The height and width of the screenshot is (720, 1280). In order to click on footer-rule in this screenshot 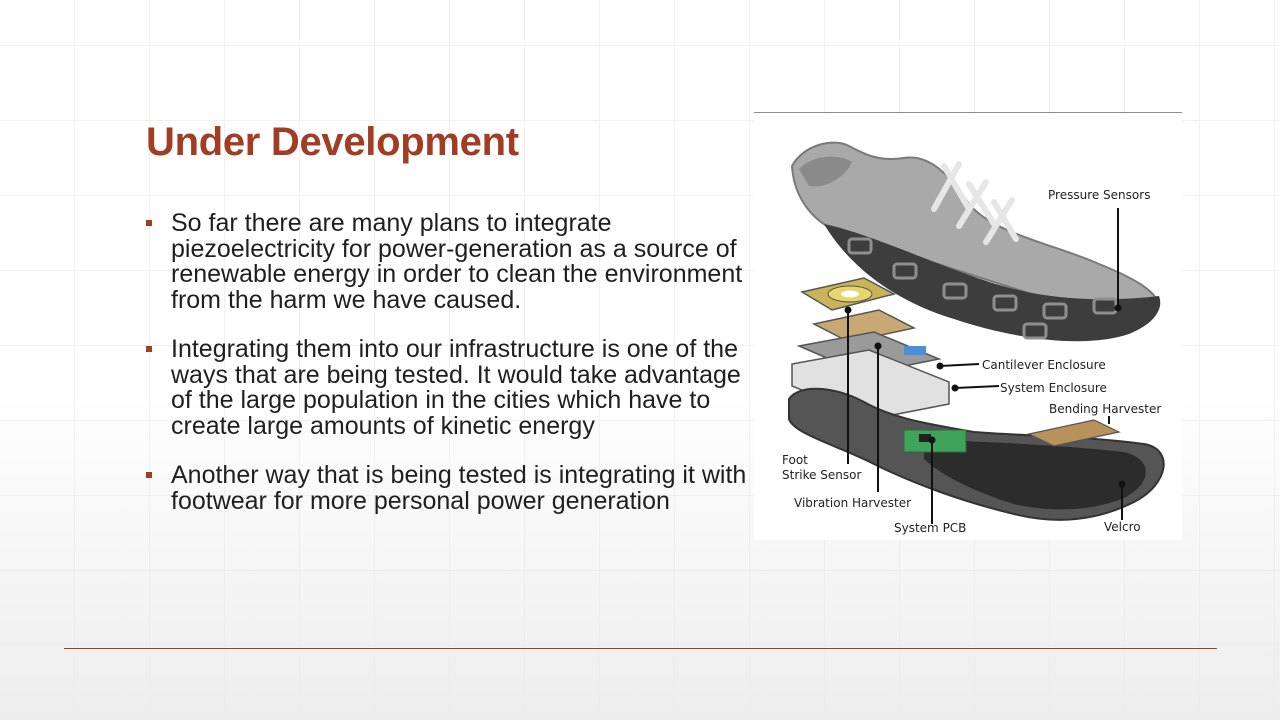, I will do `click(640, 648)`.